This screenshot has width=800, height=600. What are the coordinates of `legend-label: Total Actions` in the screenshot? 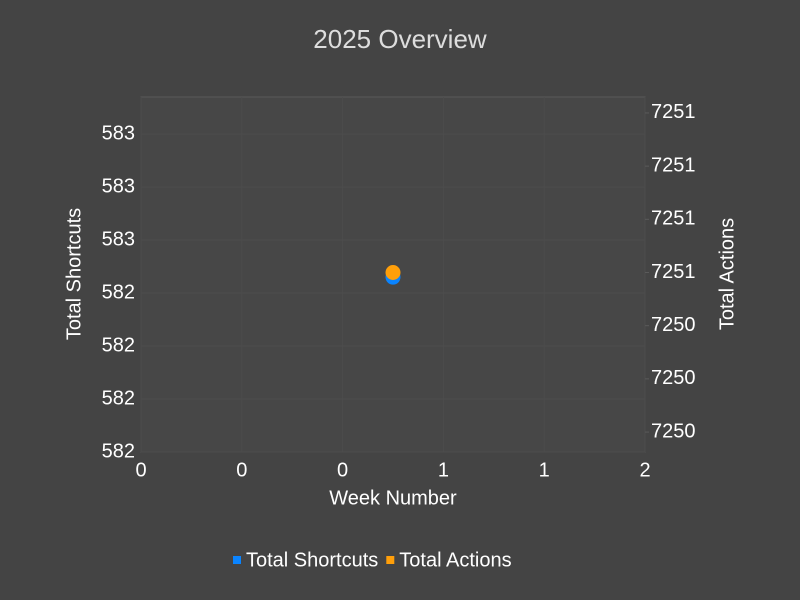 It's located at (455, 560).